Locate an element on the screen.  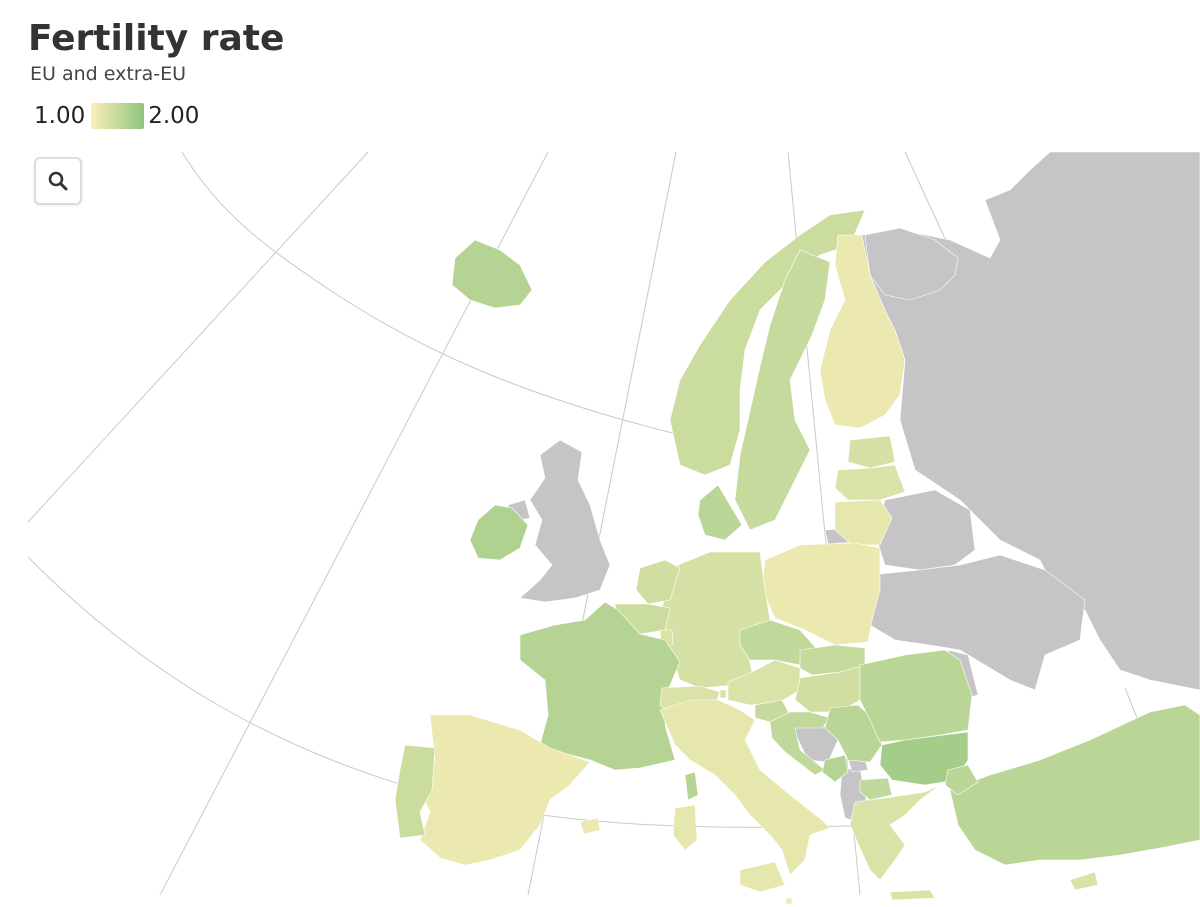
region-finland is located at coordinates (862, 331).